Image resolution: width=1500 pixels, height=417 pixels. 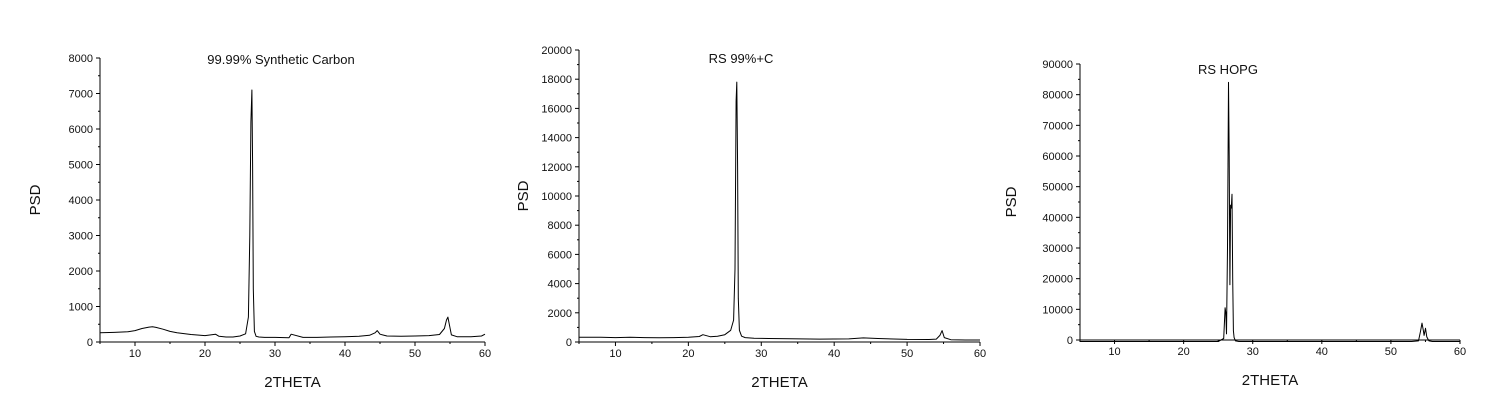 What do you see at coordinates (292, 382) in the screenshot?
I see `chart-1-x-axis-label: 2THETA` at bounding box center [292, 382].